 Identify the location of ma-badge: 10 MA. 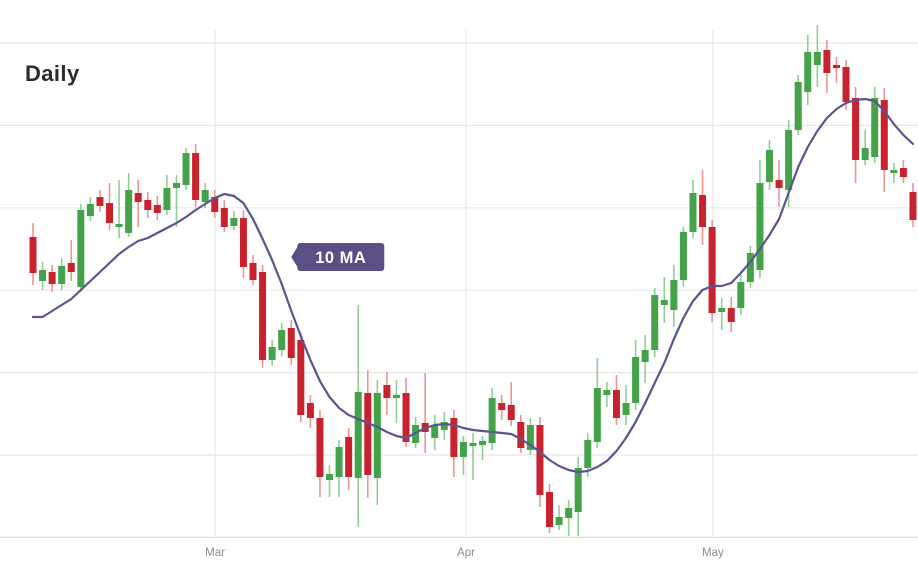
(338, 257).